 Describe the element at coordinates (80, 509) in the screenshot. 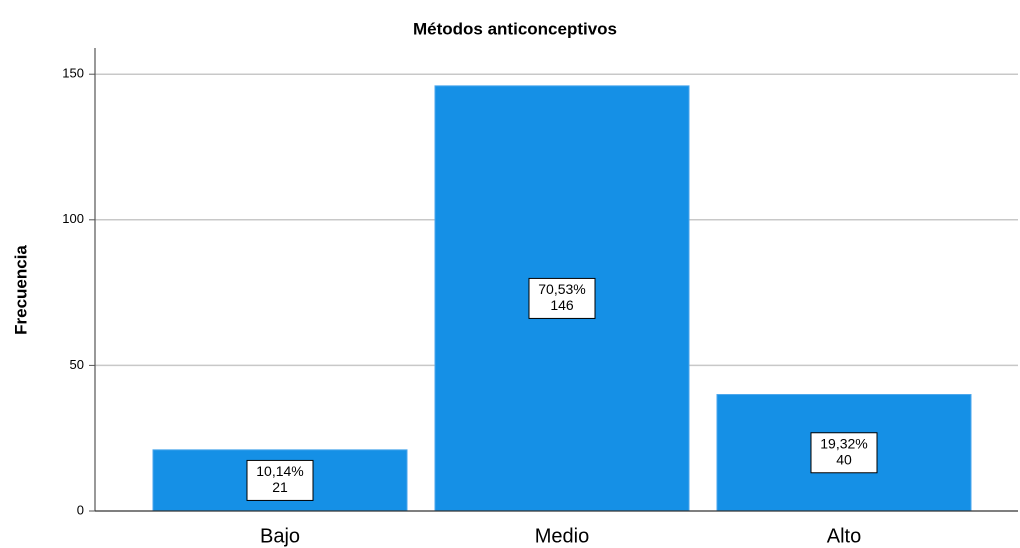

I see `y-tick-label: 0` at that location.